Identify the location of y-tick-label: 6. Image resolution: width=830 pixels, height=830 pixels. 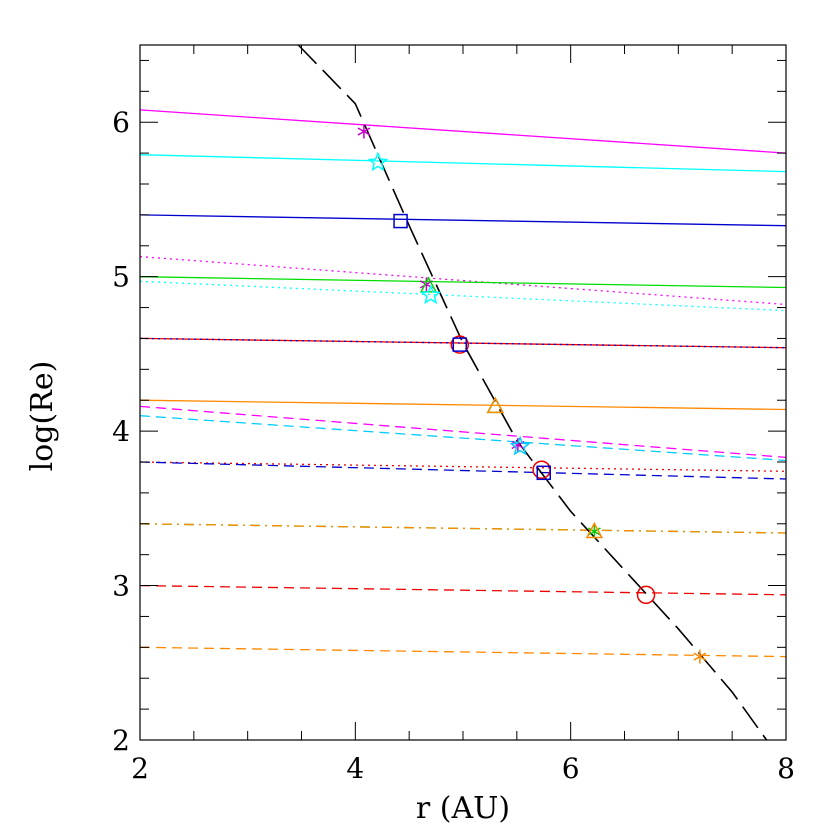
(121, 122).